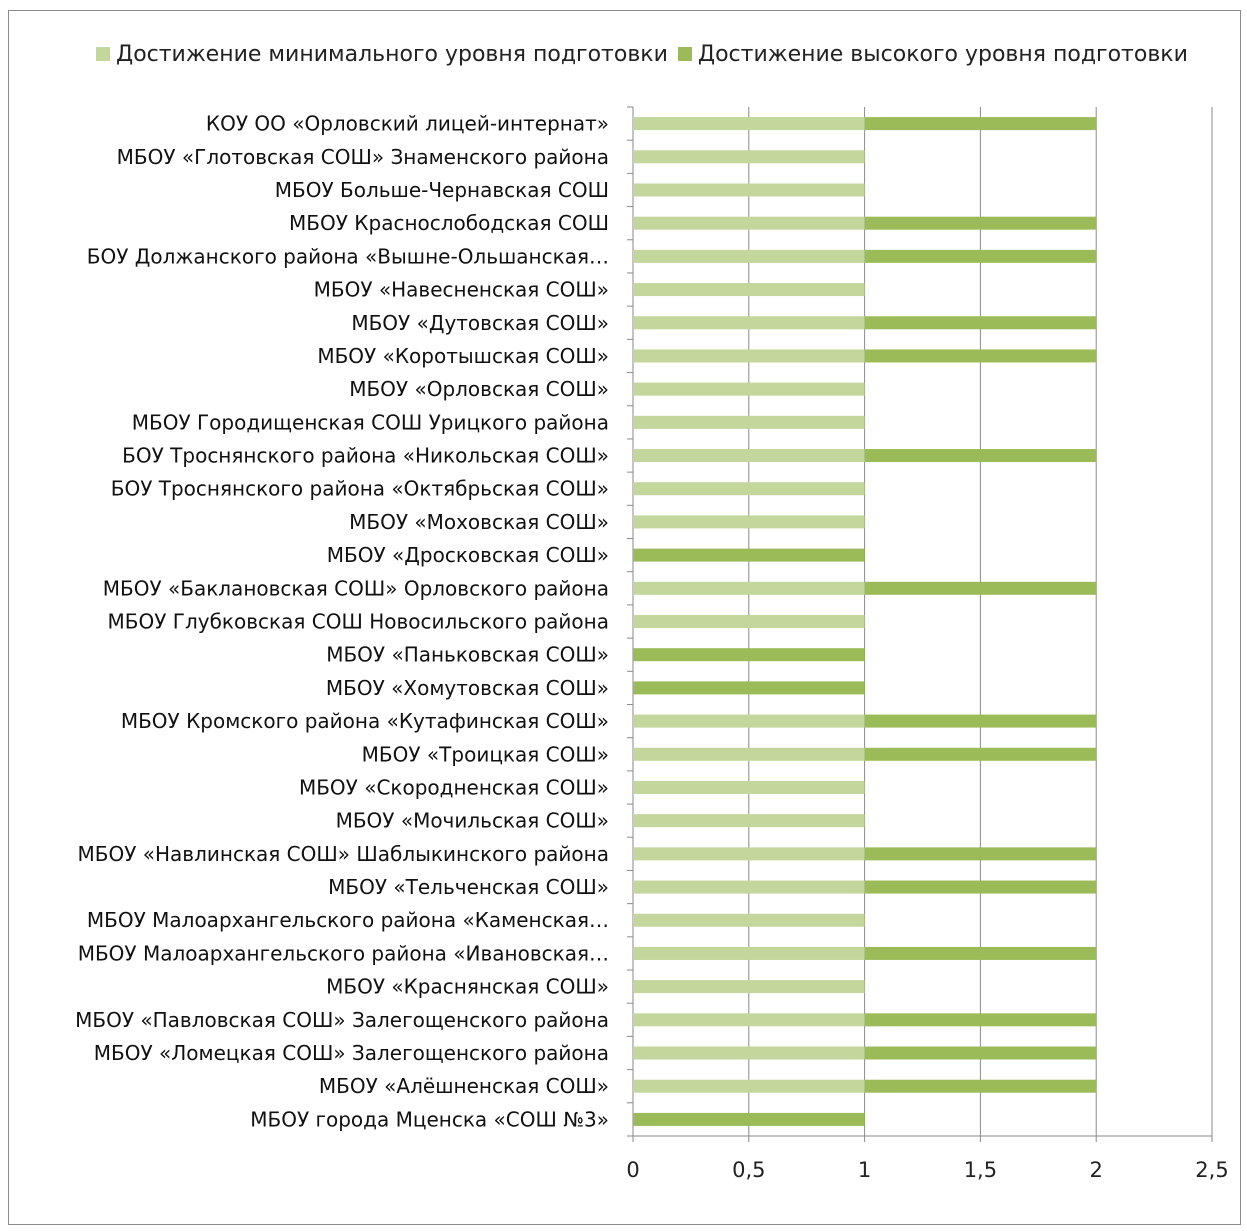 The height and width of the screenshot is (1231, 1247). What do you see at coordinates (480, 323) in the screenshot?
I see `category-label: МБОУ «Дутовская СОШ»` at bounding box center [480, 323].